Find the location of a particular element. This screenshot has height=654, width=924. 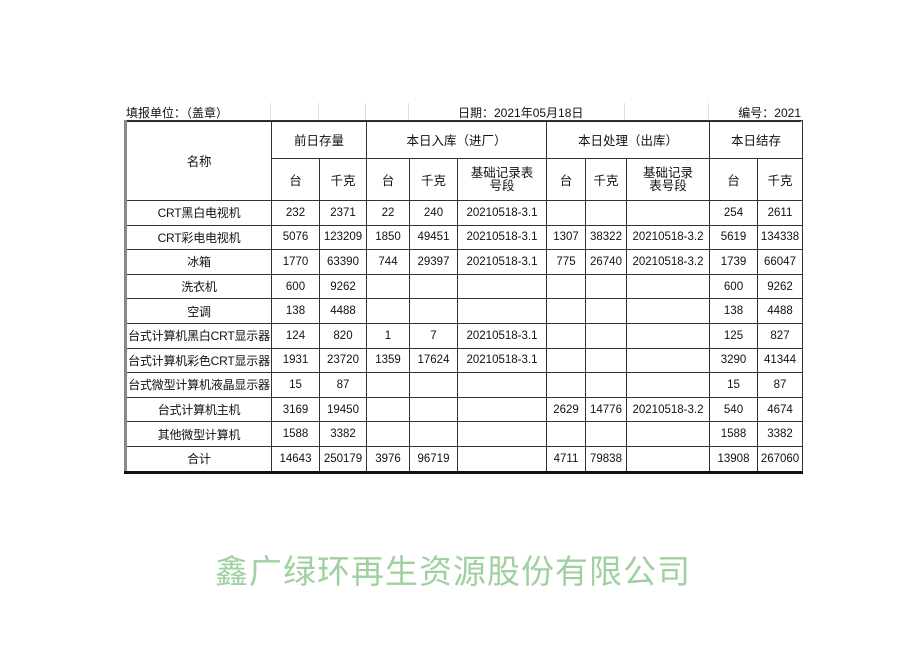

cell-c-u: 3290 is located at coordinates (733, 360).